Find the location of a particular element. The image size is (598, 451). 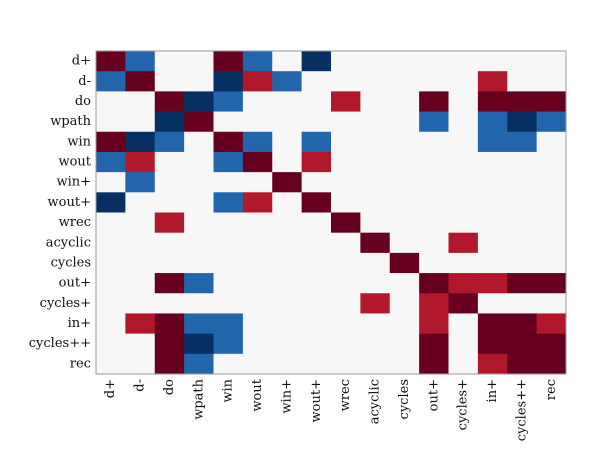

y-tick-label: d- is located at coordinates (84, 81).